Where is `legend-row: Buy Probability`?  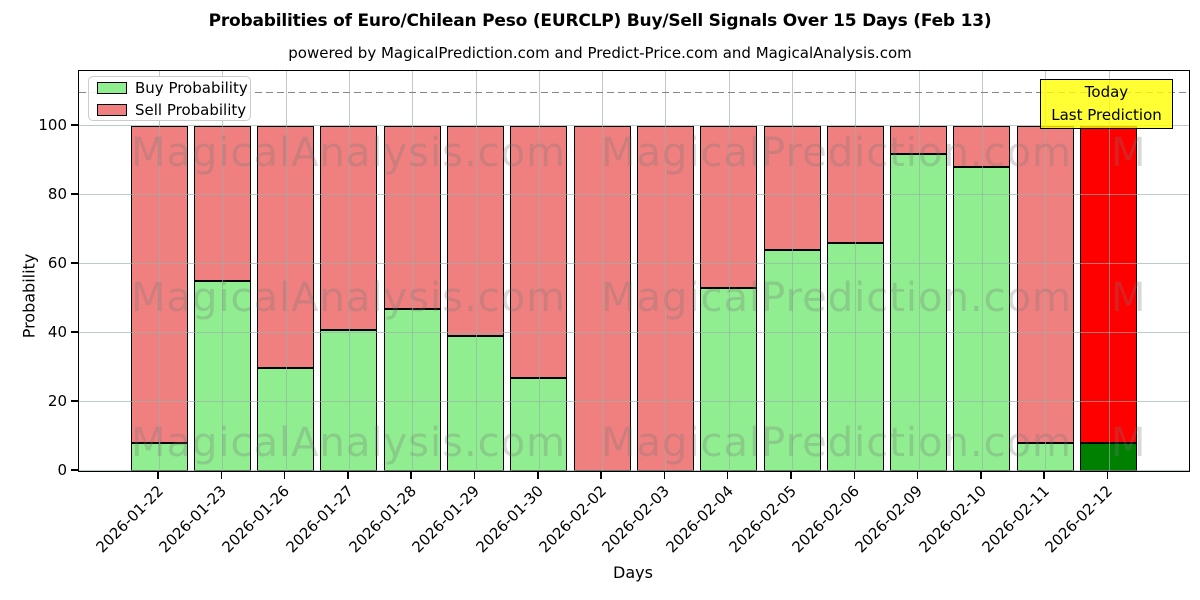
legend-row: Buy Probability is located at coordinates (172, 88).